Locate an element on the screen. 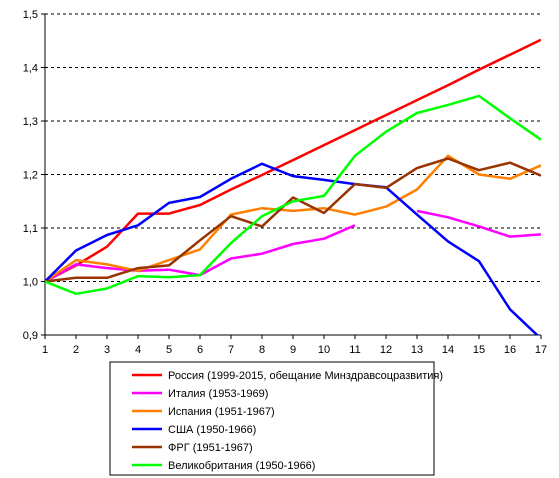 This screenshot has height=478, width=559. y-tick-label: 1,0 is located at coordinates (30, 283).